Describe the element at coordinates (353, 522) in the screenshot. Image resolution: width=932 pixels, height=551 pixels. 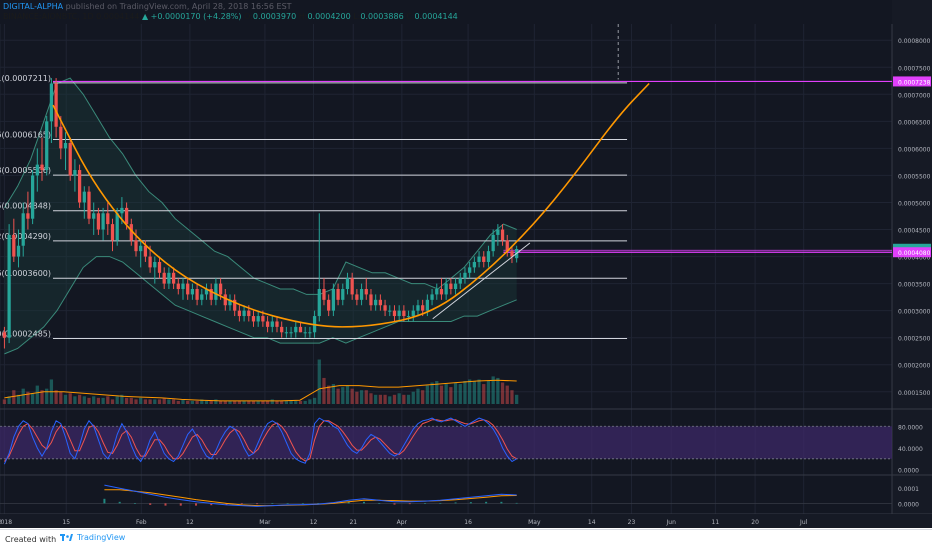
I see `time-tick-label: 21` at that location.